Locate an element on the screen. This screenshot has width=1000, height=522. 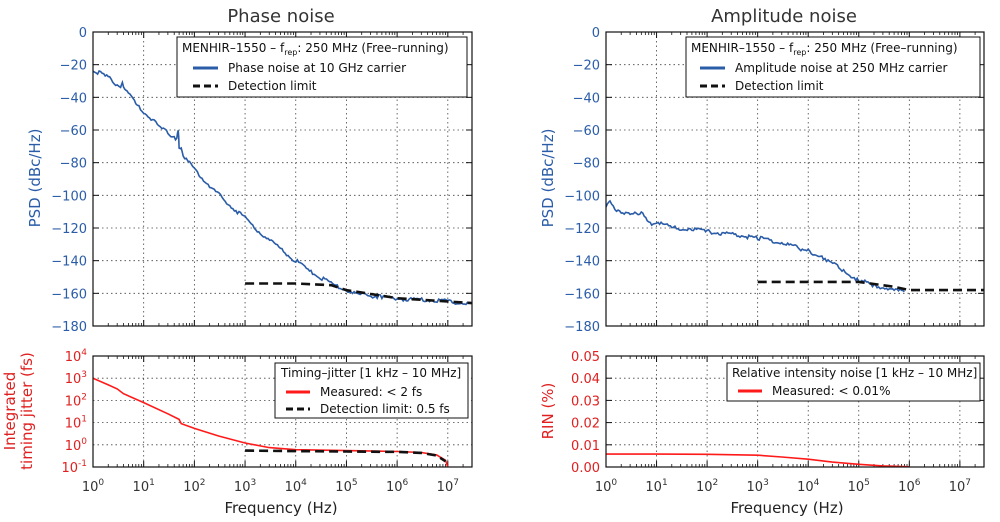
tick-label: 0.00 is located at coordinates (585, 468).